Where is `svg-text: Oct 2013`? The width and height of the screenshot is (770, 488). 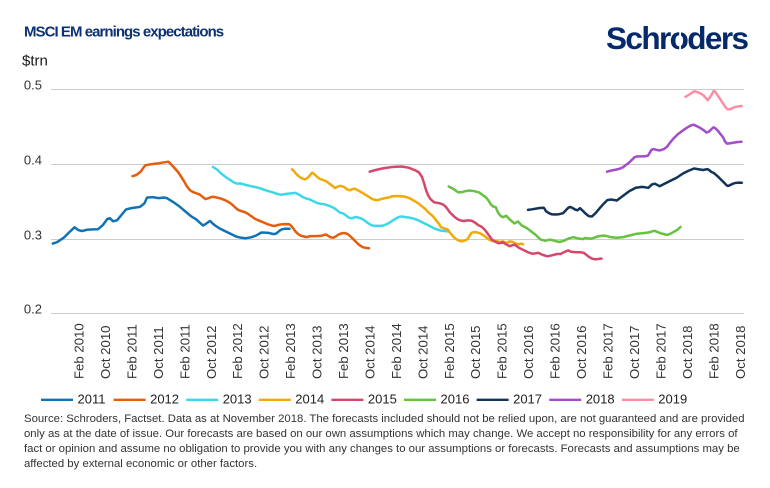 svg-text: Oct 2013 is located at coordinates (317, 352).